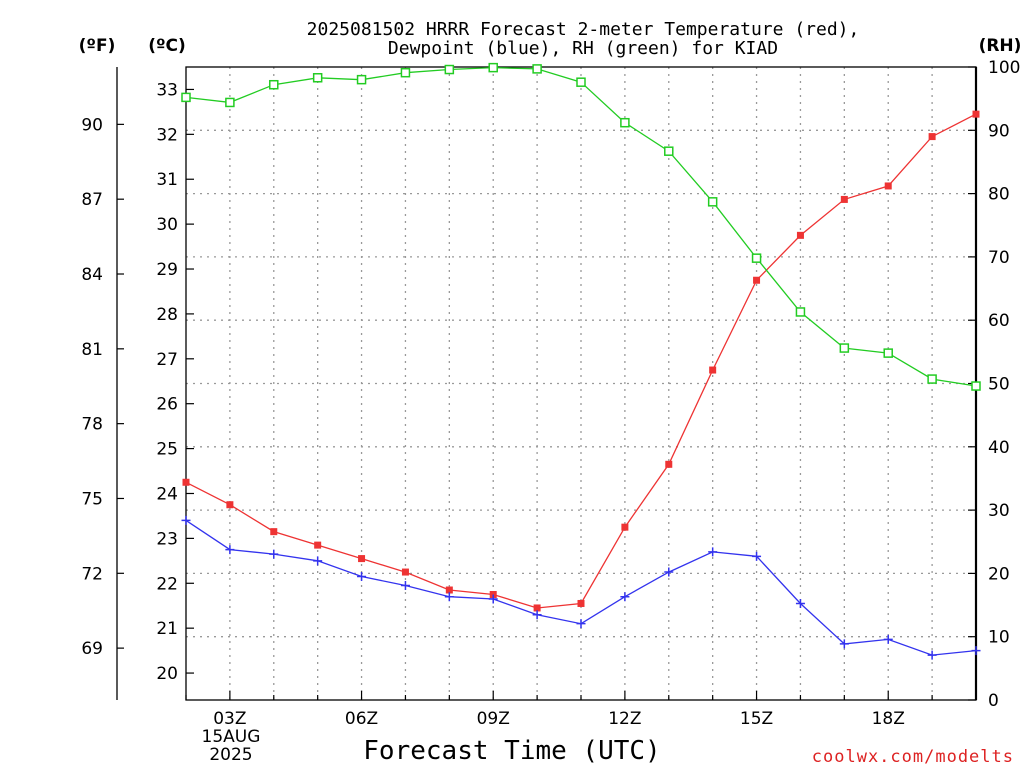 This screenshot has width=1024, height=768. Describe the element at coordinates (167, 135) in the screenshot. I see `celsius-tick-label: 32` at that location.